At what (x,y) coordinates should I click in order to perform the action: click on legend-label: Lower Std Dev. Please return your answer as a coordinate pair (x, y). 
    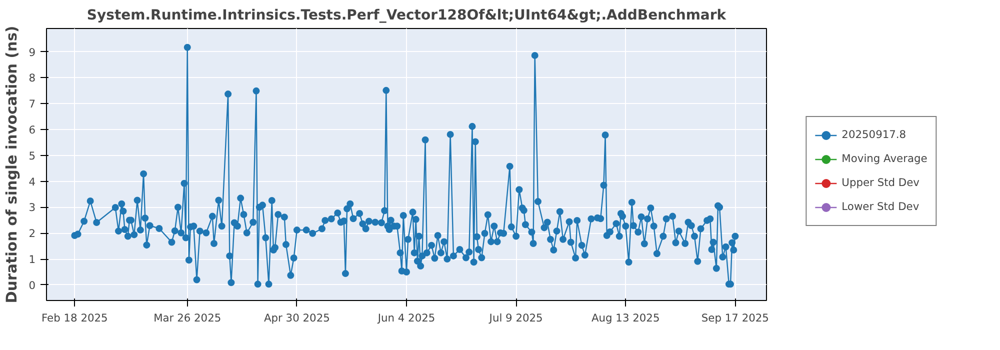
    Looking at the image, I should click on (881, 206).